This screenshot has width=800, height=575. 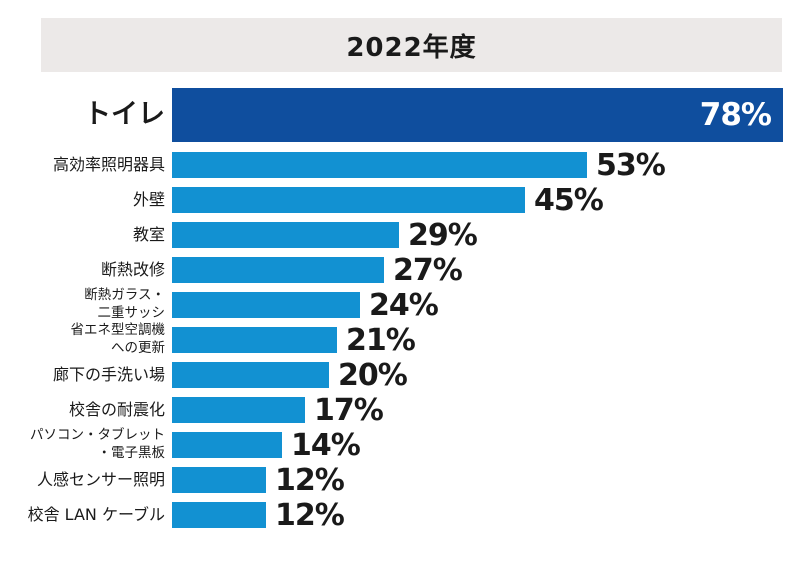 I want to click on value-label: 17%, so click(x=349, y=410).